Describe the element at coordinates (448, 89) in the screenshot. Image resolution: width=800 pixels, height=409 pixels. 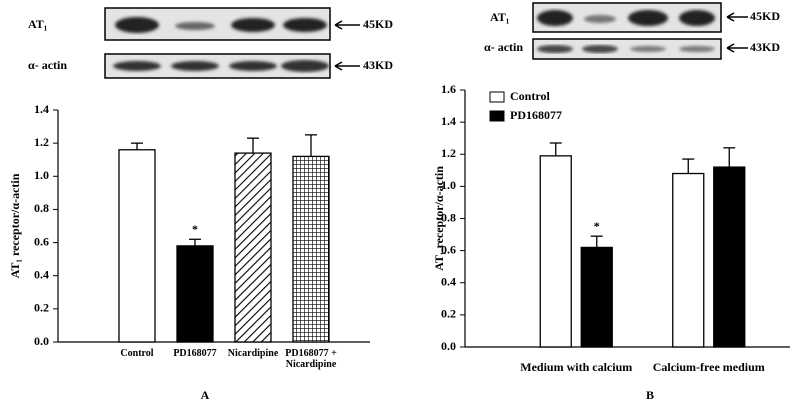
I see `y-tick-label: 1.6` at that location.